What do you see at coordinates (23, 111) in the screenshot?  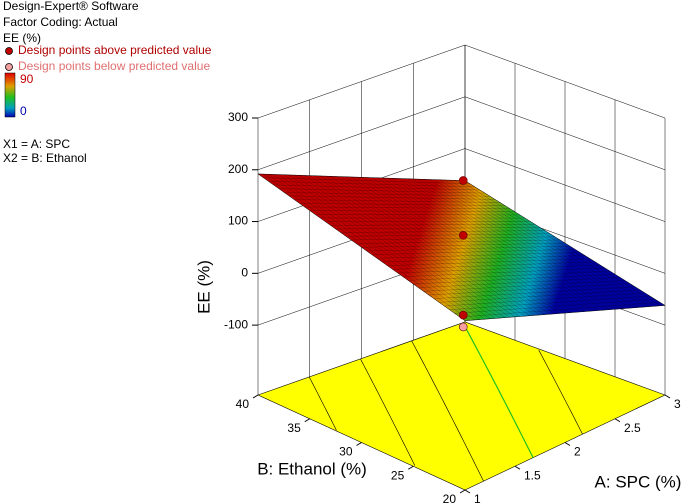 I see `colorbar-min: 0` at bounding box center [23, 111].